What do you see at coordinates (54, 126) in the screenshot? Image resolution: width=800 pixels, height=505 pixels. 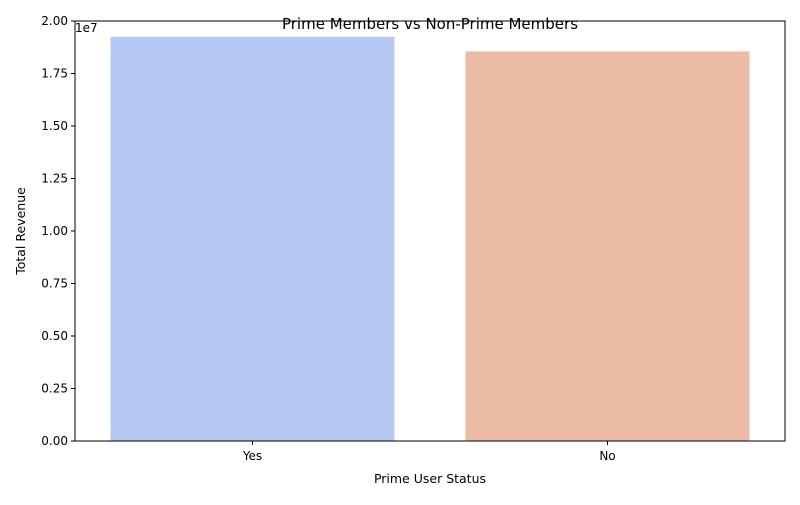 I see `y-tick-label: 1.50` at bounding box center [54, 126].